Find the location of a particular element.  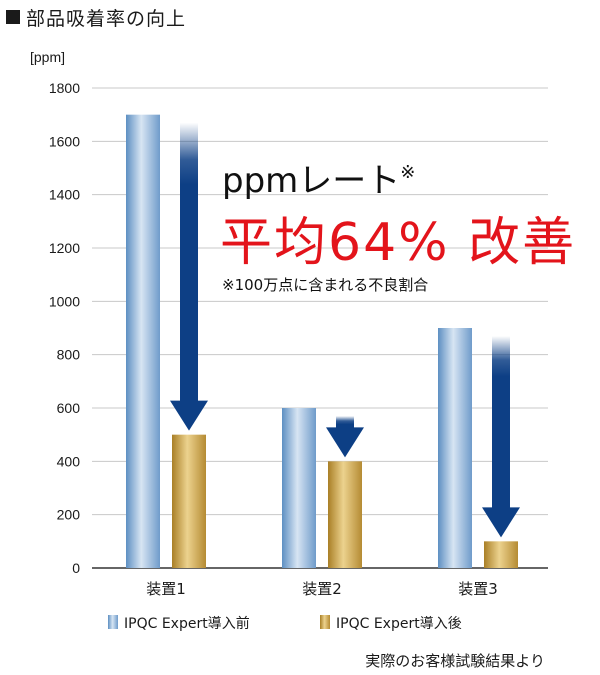

y-tick-label: 1800 is located at coordinates (64, 88).